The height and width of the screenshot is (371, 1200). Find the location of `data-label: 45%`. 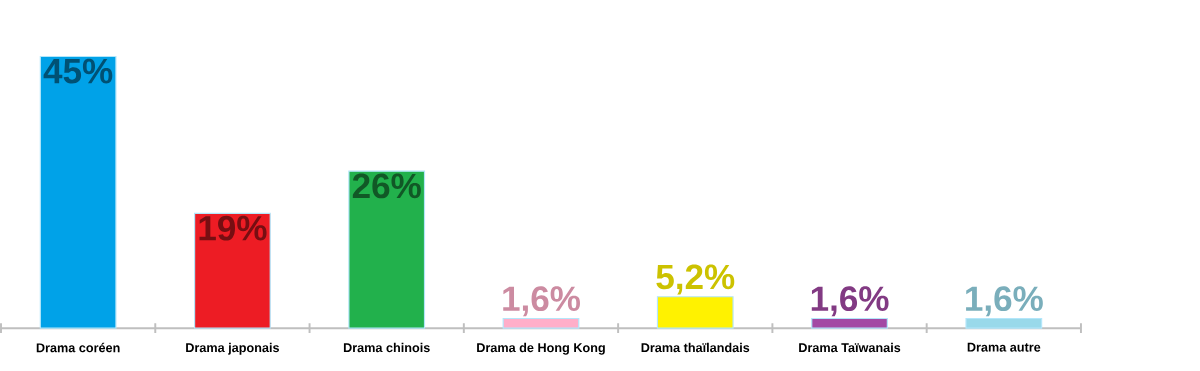

data-label: 45% is located at coordinates (78, 71).